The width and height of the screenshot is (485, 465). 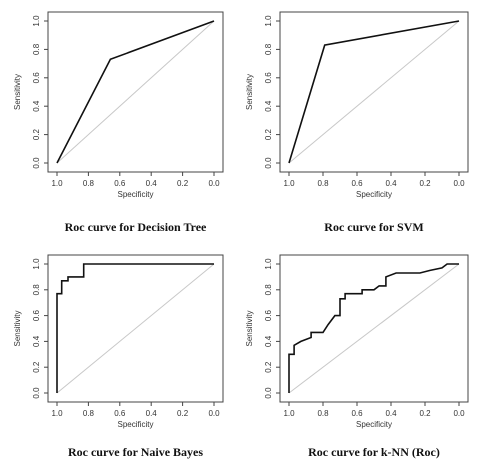 I want to click on chart-caption: Roc curve for SVM, so click(x=373, y=227).